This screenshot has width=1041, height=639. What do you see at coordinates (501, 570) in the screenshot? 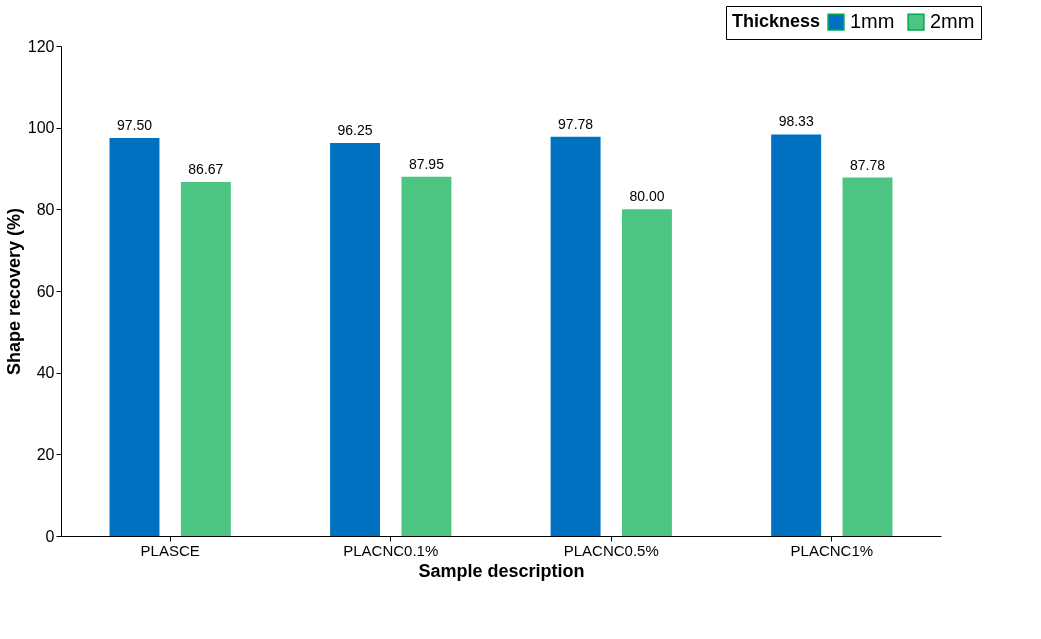
I see `x-axis-title: Sample description` at bounding box center [501, 570].